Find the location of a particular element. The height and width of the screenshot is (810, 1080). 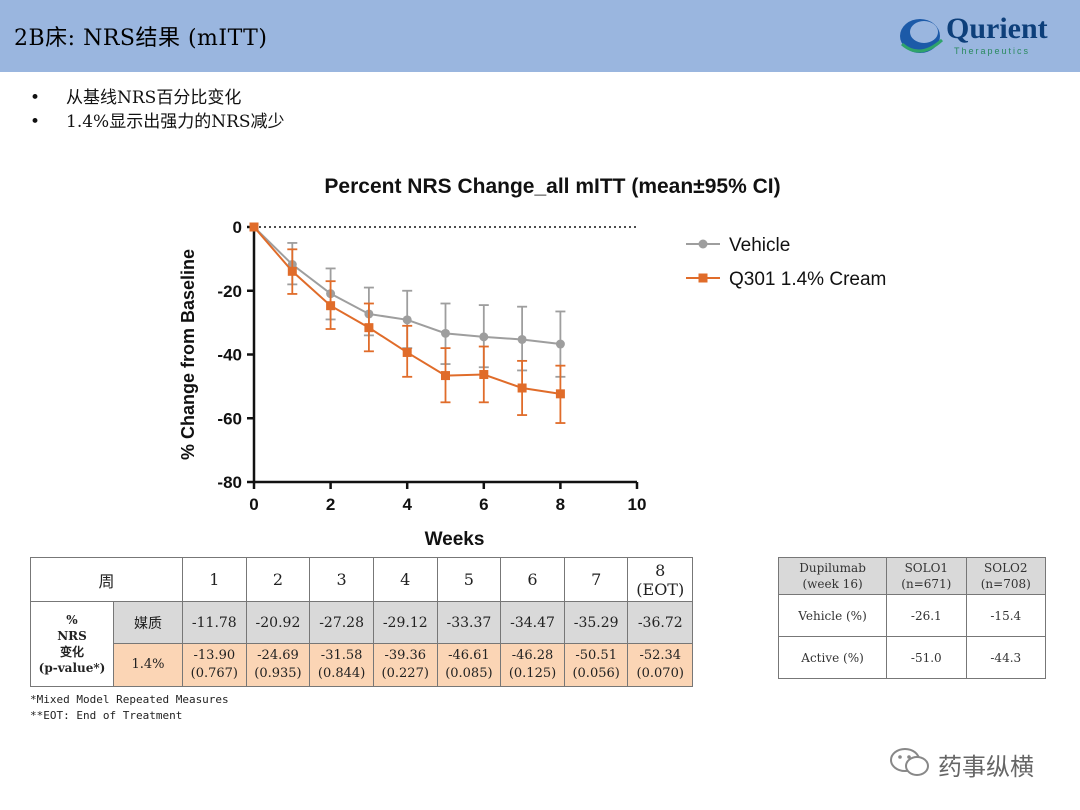

dupilumab-cell: -44.3 is located at coordinates (1006, 657).